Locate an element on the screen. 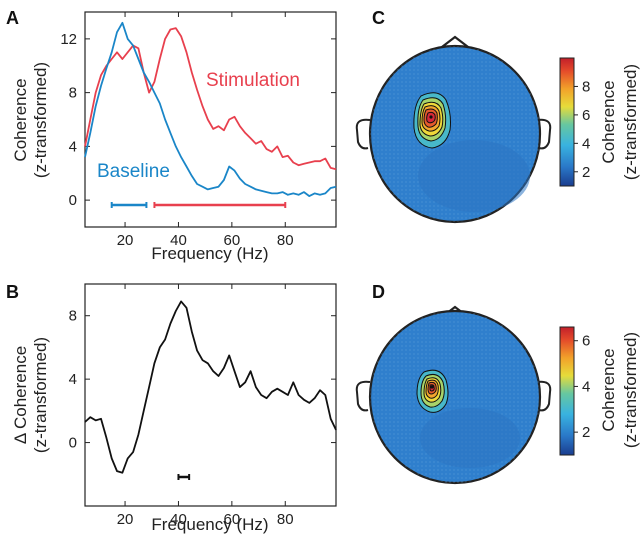 The width and height of the screenshot is (643, 536). series-line-stimulation is located at coordinates (210, 99).